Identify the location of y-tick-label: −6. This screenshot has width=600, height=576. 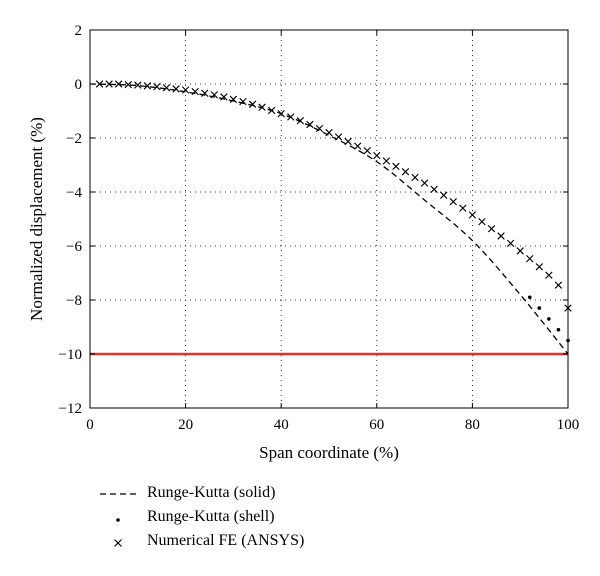
(74, 247).